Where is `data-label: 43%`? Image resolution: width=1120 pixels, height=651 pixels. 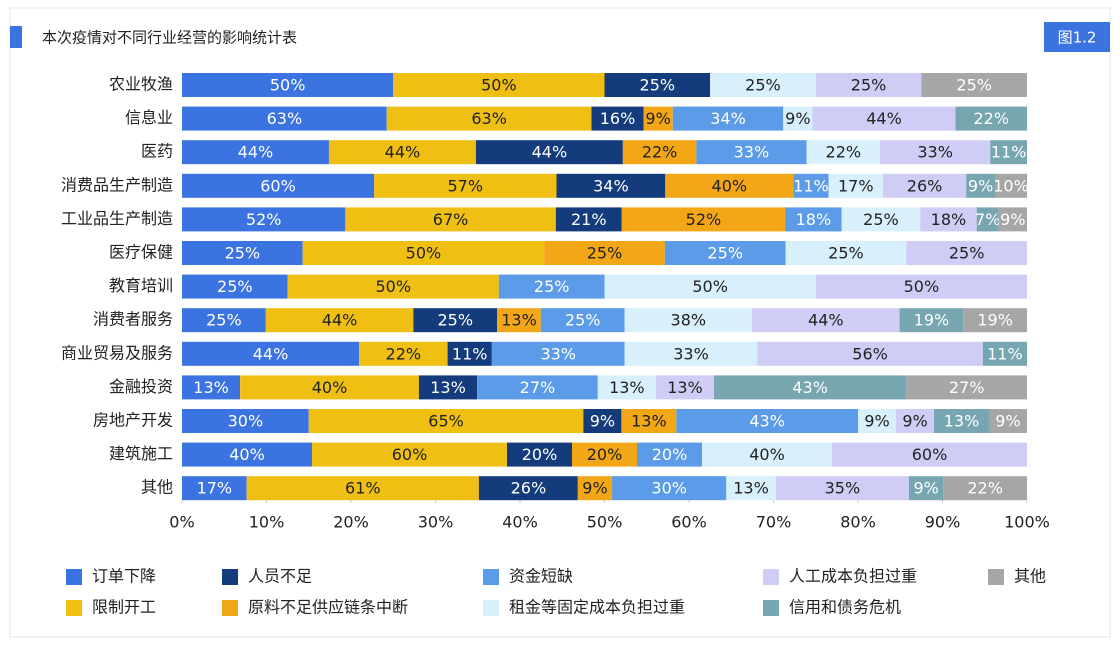 data-label: 43% is located at coordinates (767, 421).